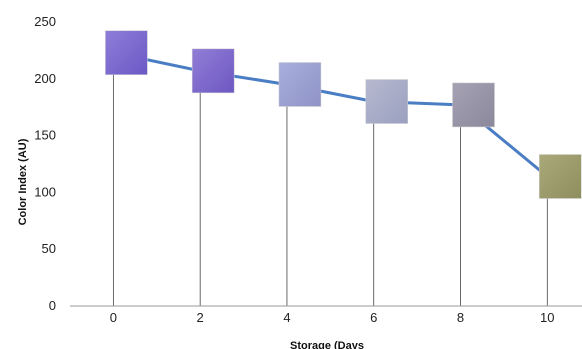 The image size is (582, 349). I want to click on y-tick-label: 200, so click(45, 78).